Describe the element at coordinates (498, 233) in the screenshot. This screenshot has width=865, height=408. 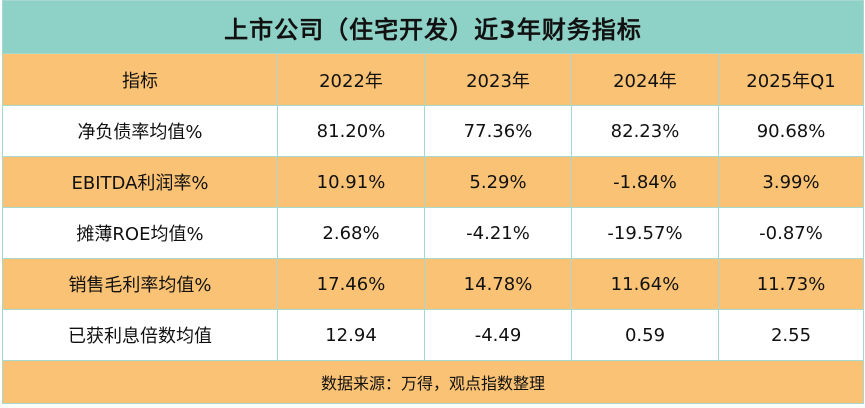
I see `cell: -4.21%` at that location.